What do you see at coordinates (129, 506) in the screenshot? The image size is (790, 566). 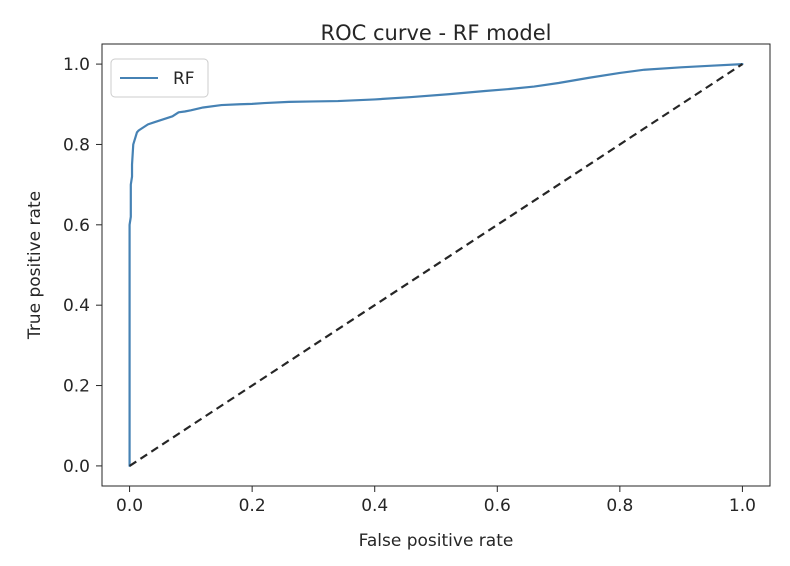 I see `x-tick-label: 0.0` at bounding box center [129, 506].